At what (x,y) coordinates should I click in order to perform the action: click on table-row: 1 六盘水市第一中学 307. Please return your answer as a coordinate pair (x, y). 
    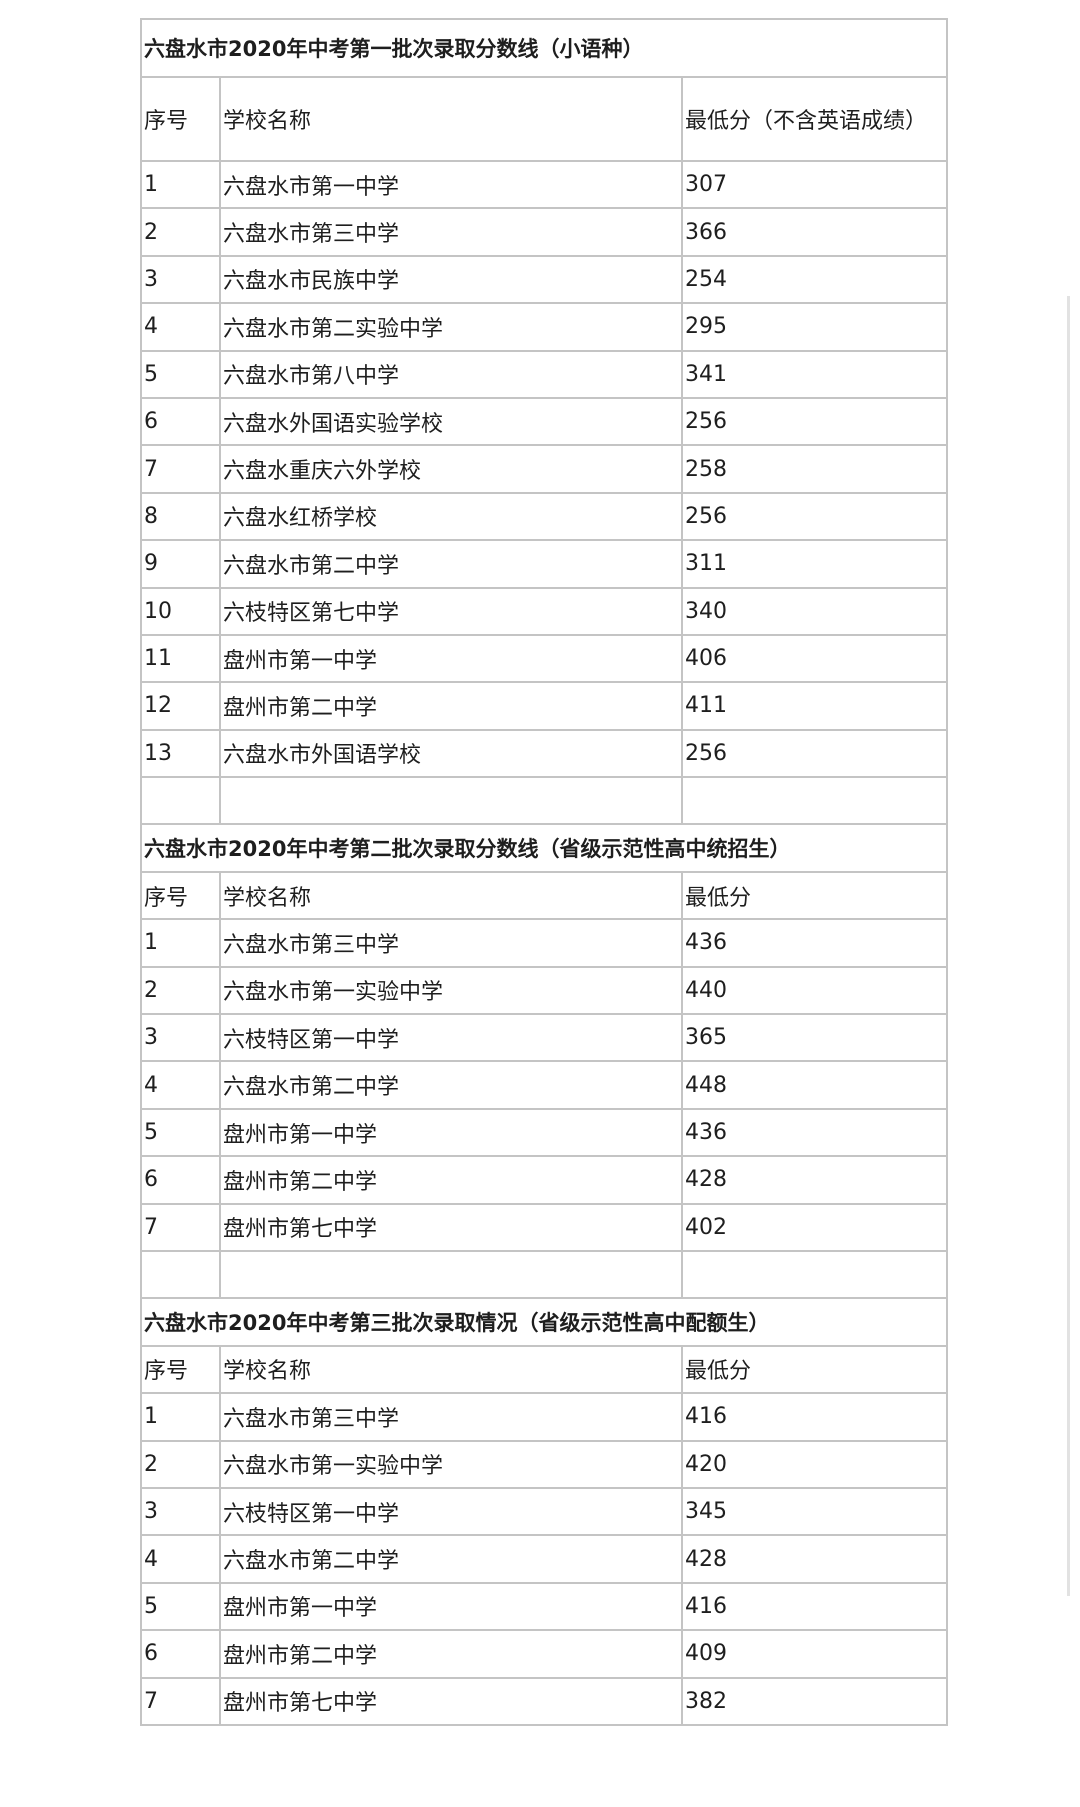
    Looking at the image, I should click on (544, 184).